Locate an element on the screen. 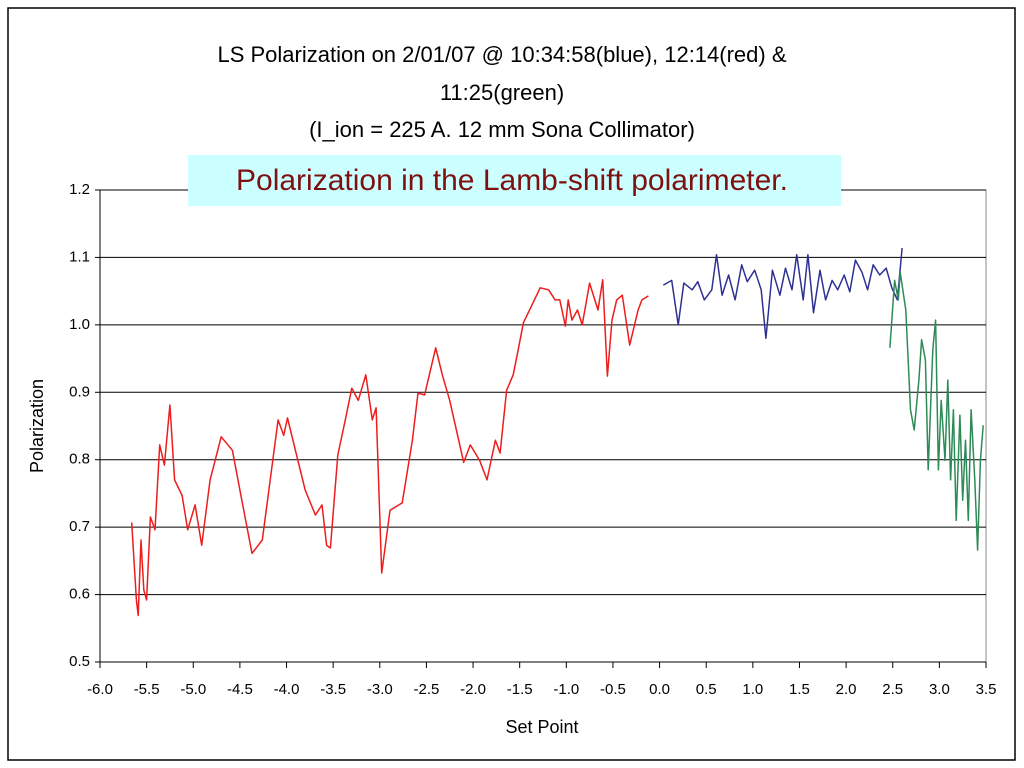 Image resolution: width=1024 pixels, height=768 pixels. x-tick-label: 3.0 is located at coordinates (939, 689).